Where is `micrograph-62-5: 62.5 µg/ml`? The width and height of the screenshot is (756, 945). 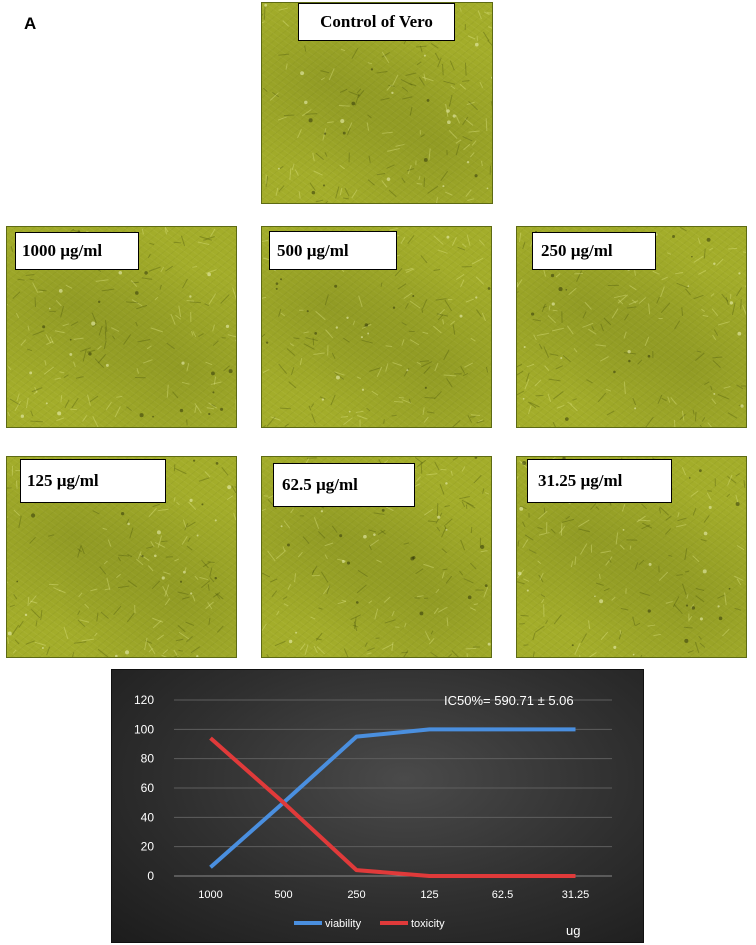 micrograph-62-5: 62.5 µg/ml is located at coordinates (376, 557).